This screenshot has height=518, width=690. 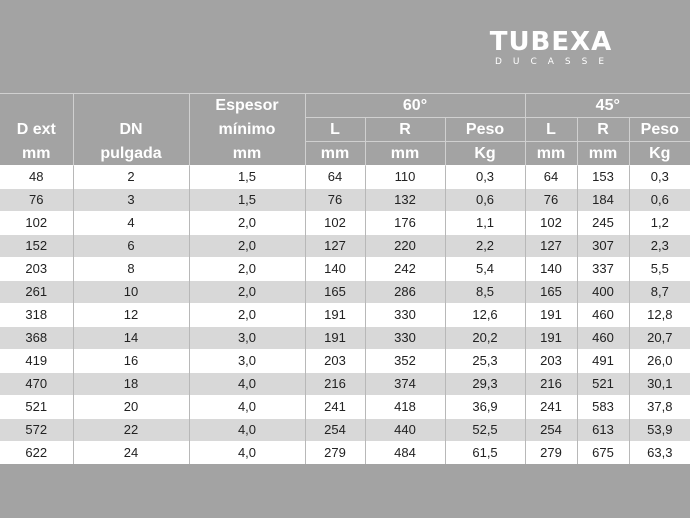 What do you see at coordinates (485, 269) in the screenshot?
I see `table-cell: 5,4` at bounding box center [485, 269].